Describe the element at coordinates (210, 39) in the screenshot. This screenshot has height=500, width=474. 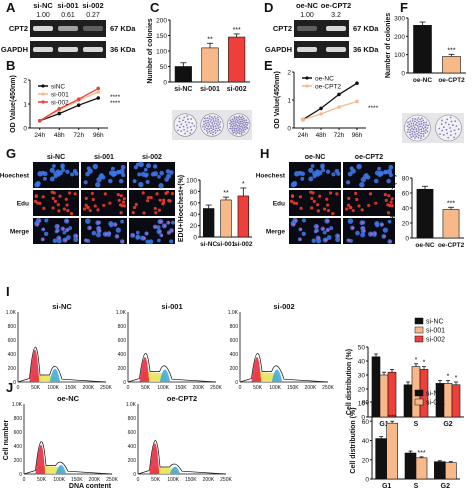
I see `significance-mark: **` at that location.